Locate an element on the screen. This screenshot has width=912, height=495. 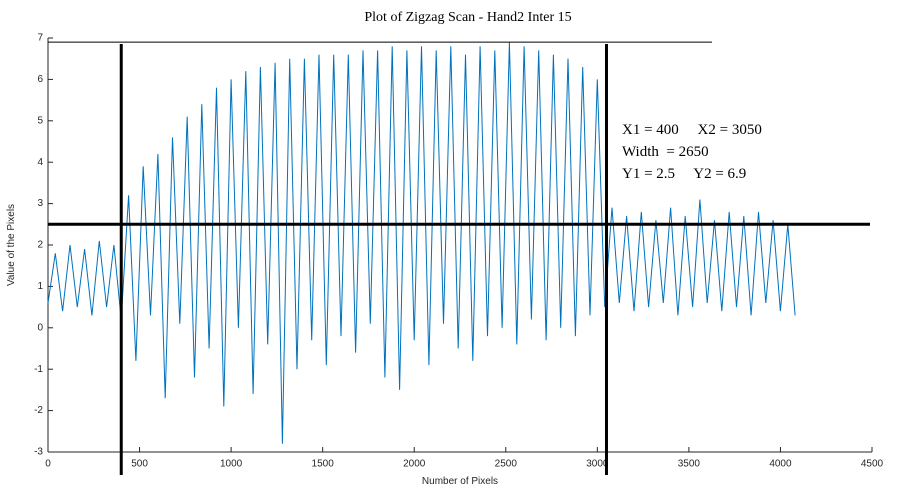
x-tick-label: 1500 is located at coordinates (323, 464).